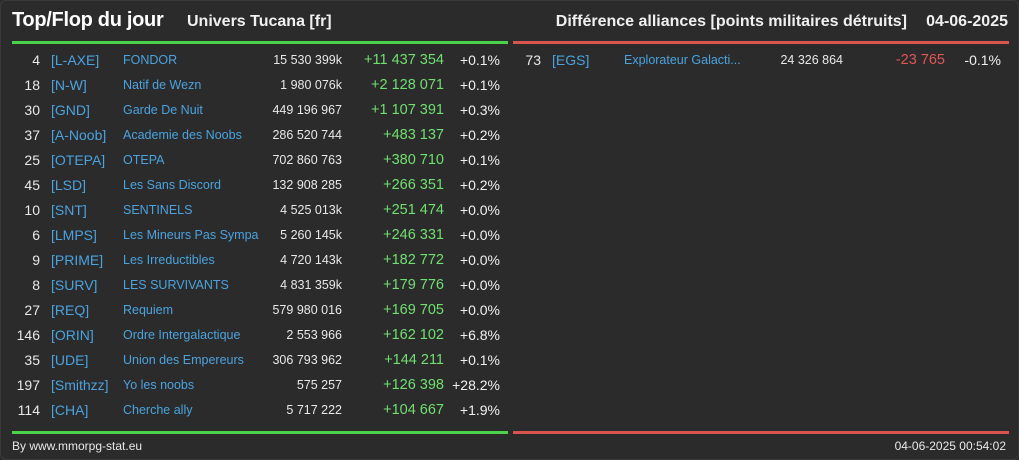 This screenshot has height=460, width=1019. What do you see at coordinates (413, 410) in the screenshot?
I see `diff-cell: +104 667` at bounding box center [413, 410].